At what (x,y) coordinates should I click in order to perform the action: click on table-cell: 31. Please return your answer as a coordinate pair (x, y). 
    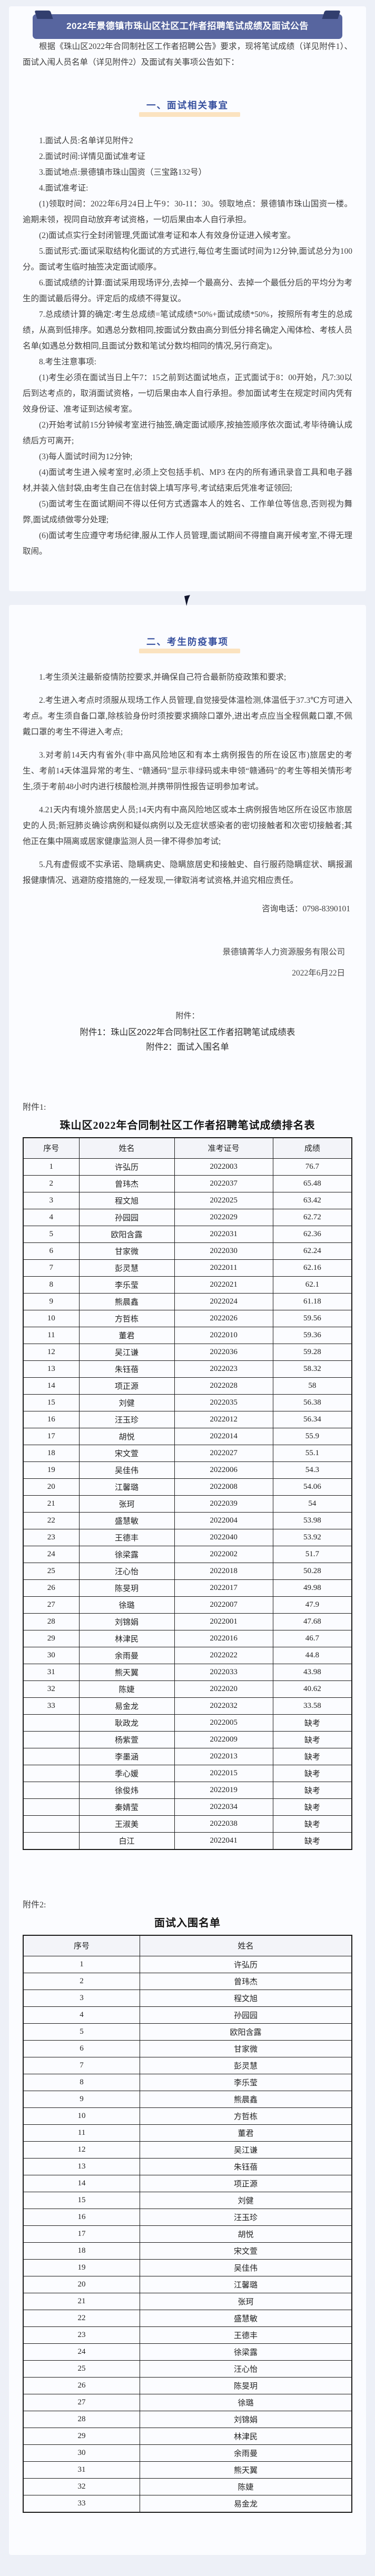
    Looking at the image, I should click on (82, 2470).